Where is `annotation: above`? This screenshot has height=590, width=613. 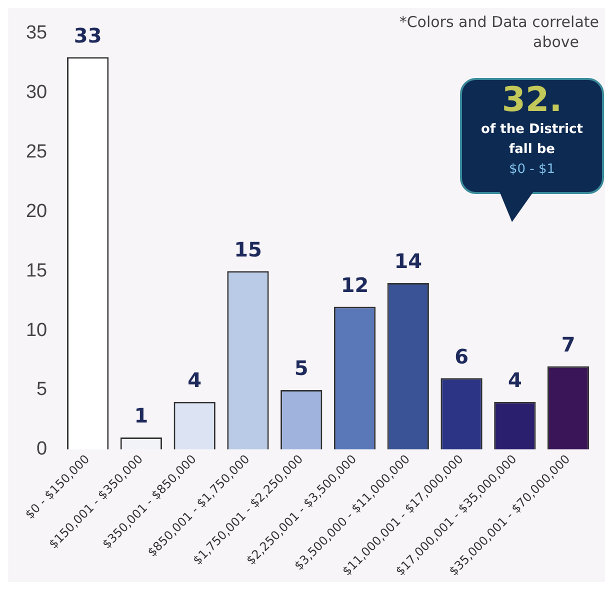 annotation: above is located at coordinates (555, 42).